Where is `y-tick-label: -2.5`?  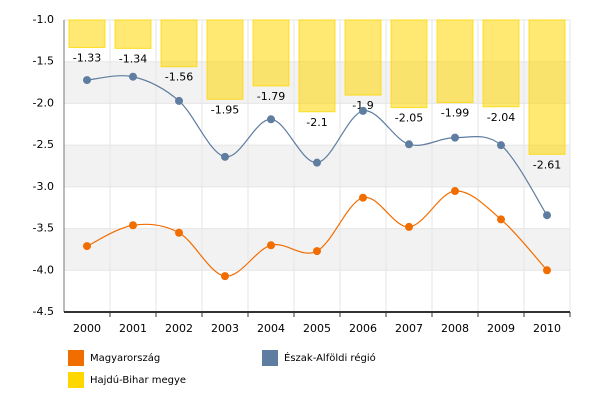
y-tick-label: -2.5 is located at coordinates (43, 144).